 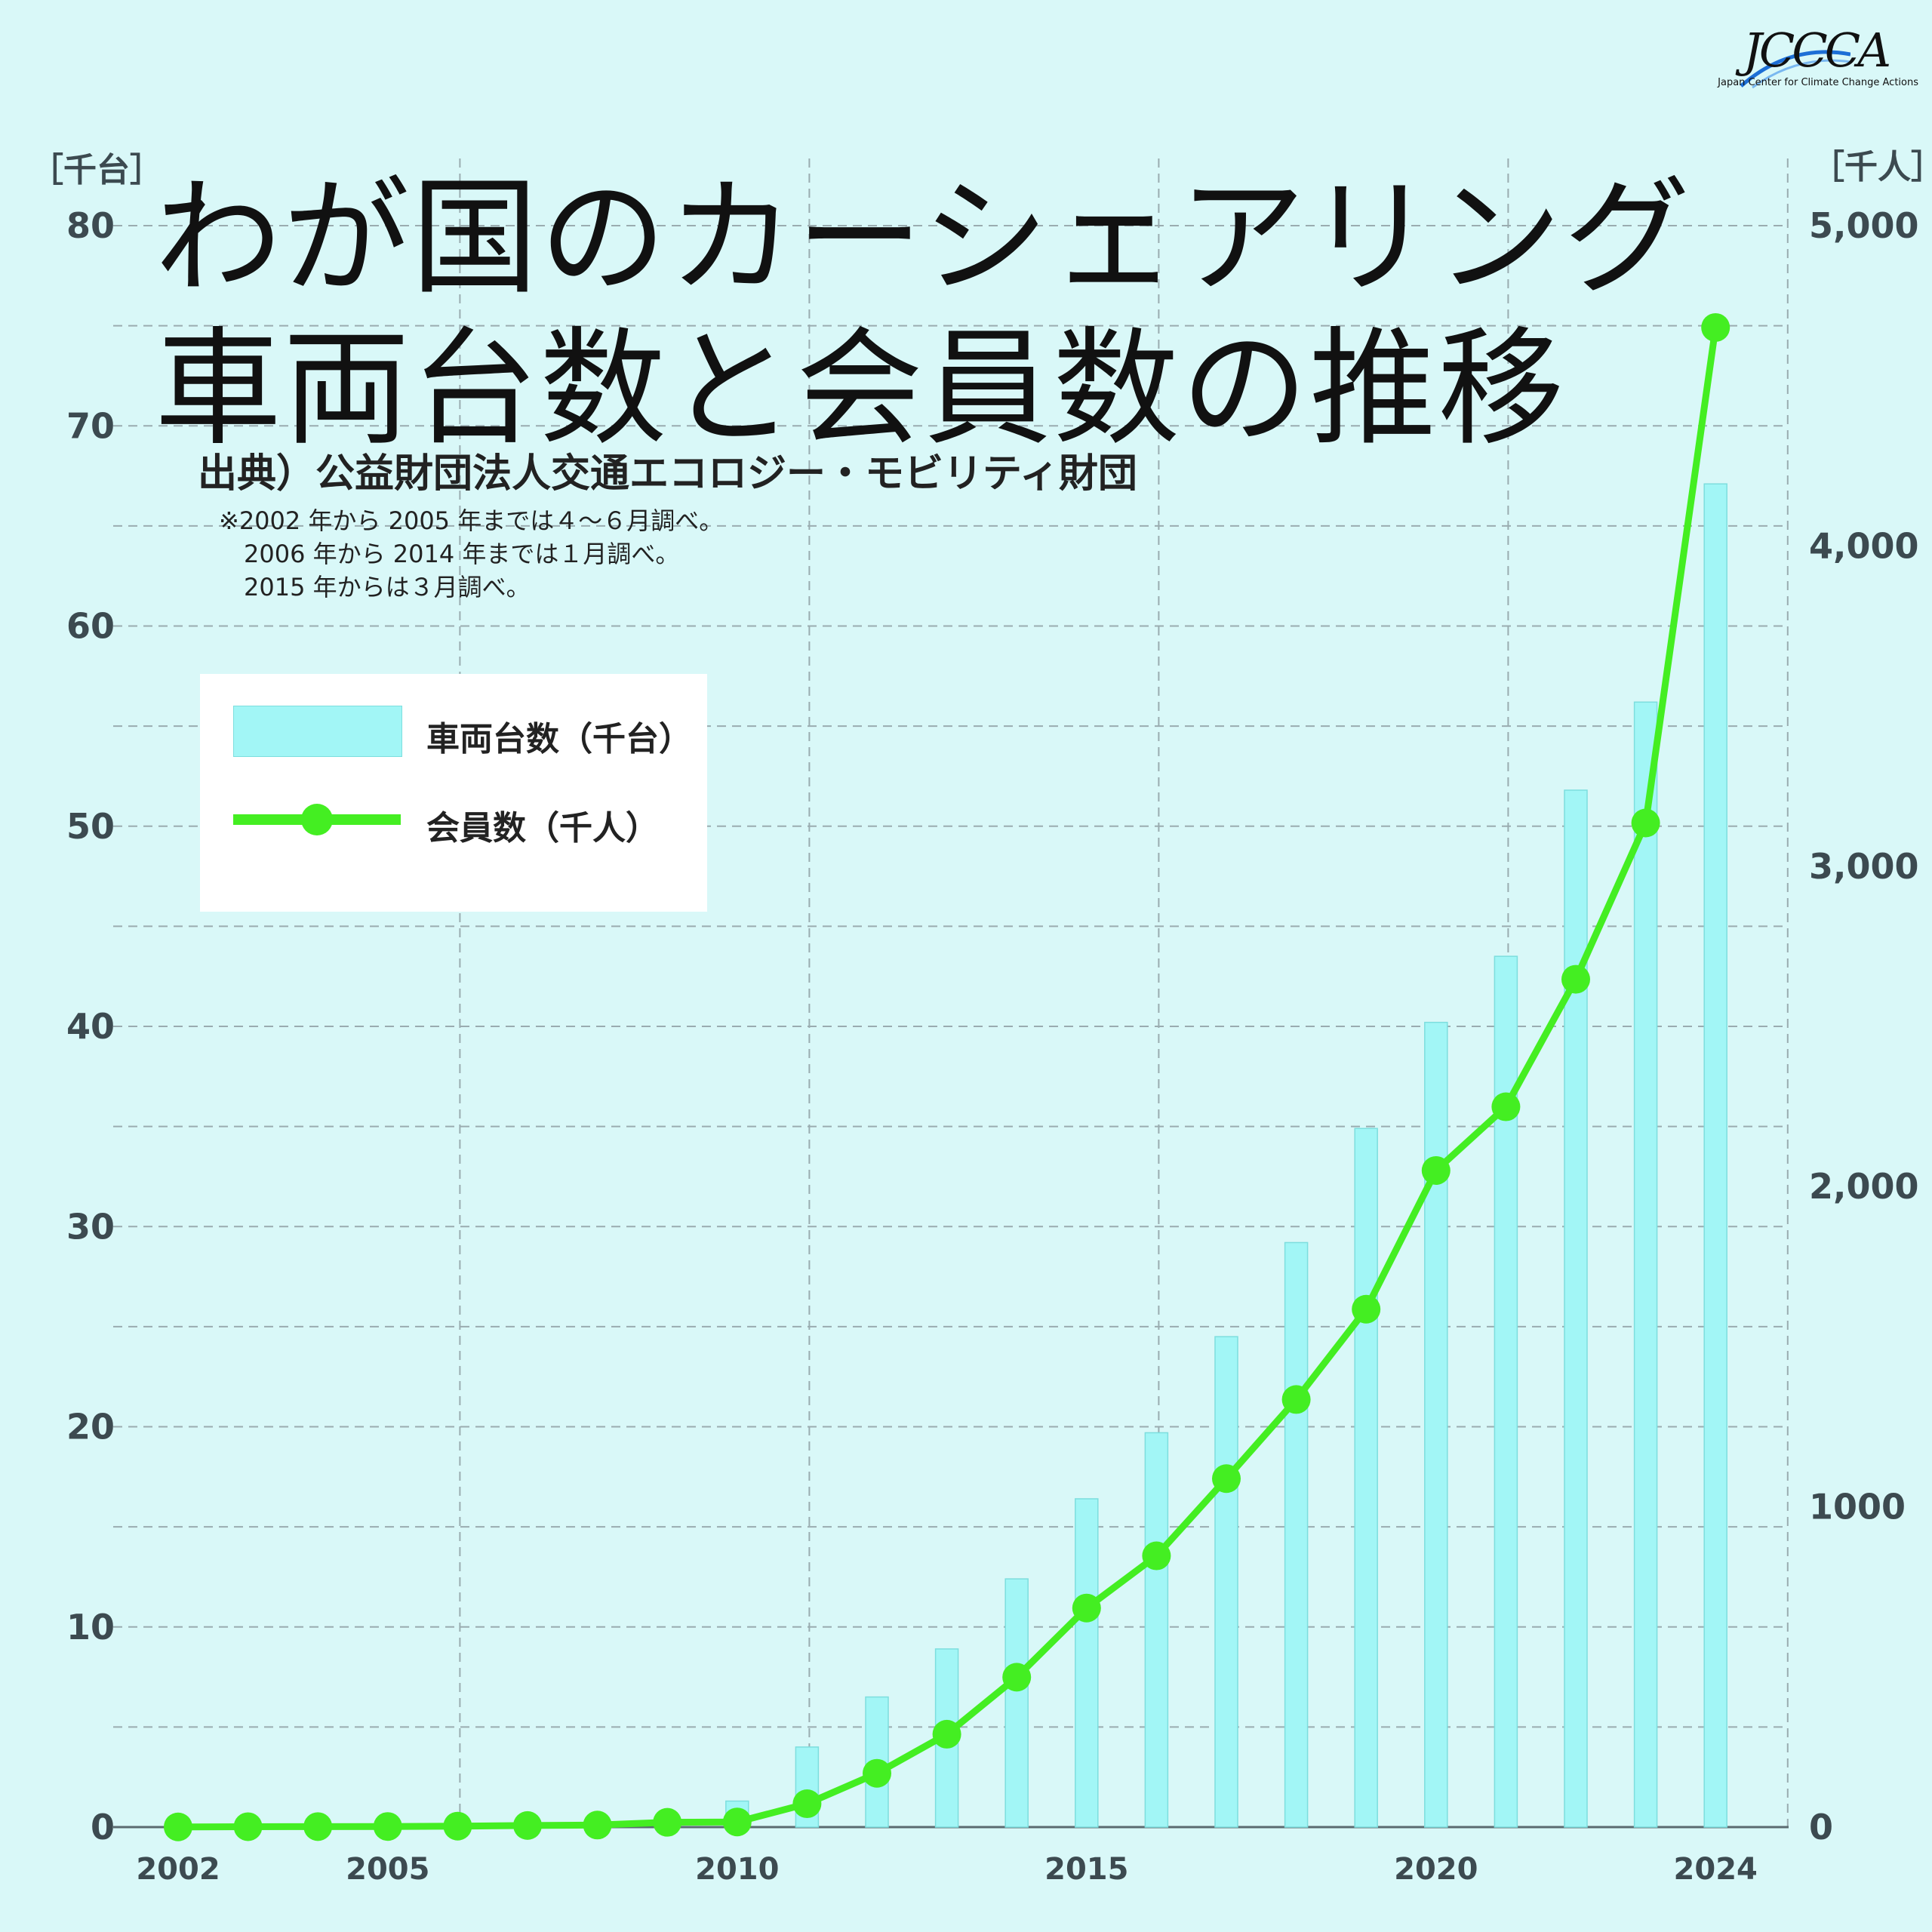 What do you see at coordinates (1716, 1869) in the screenshot?
I see `x-tick-label: 2024` at bounding box center [1716, 1869].